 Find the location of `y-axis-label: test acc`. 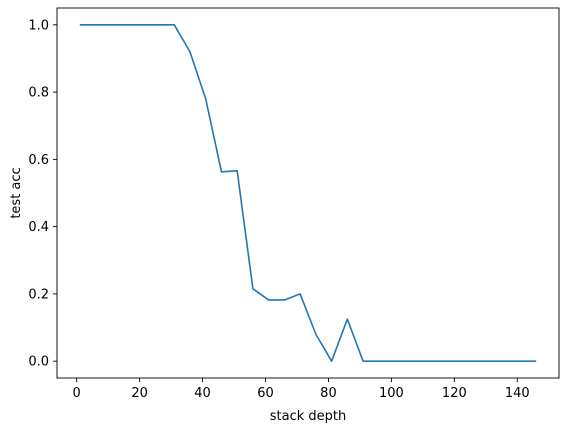

y-axis-label: test acc is located at coordinates (16, 192).